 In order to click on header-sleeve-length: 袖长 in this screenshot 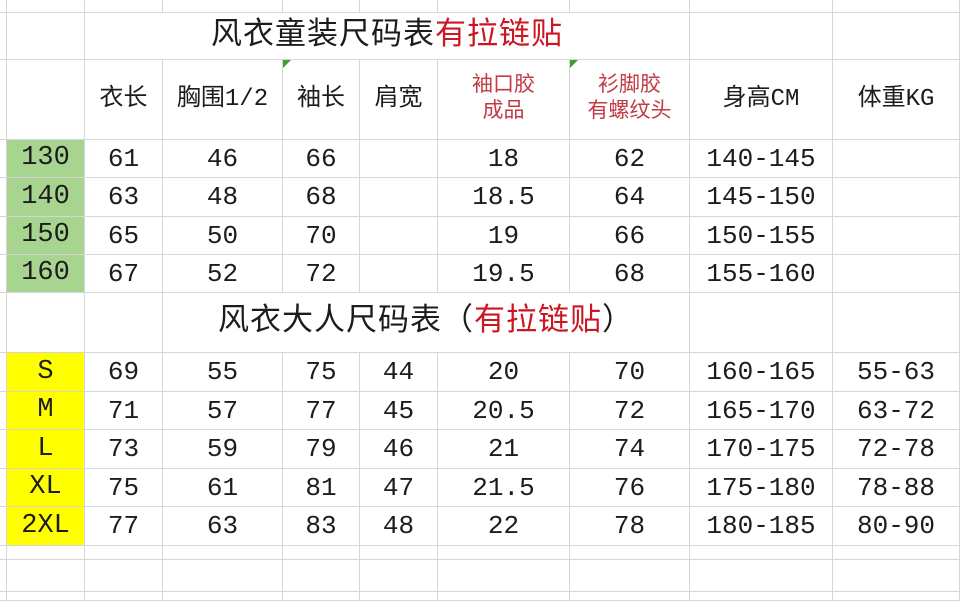, I will do `click(321, 100)`.